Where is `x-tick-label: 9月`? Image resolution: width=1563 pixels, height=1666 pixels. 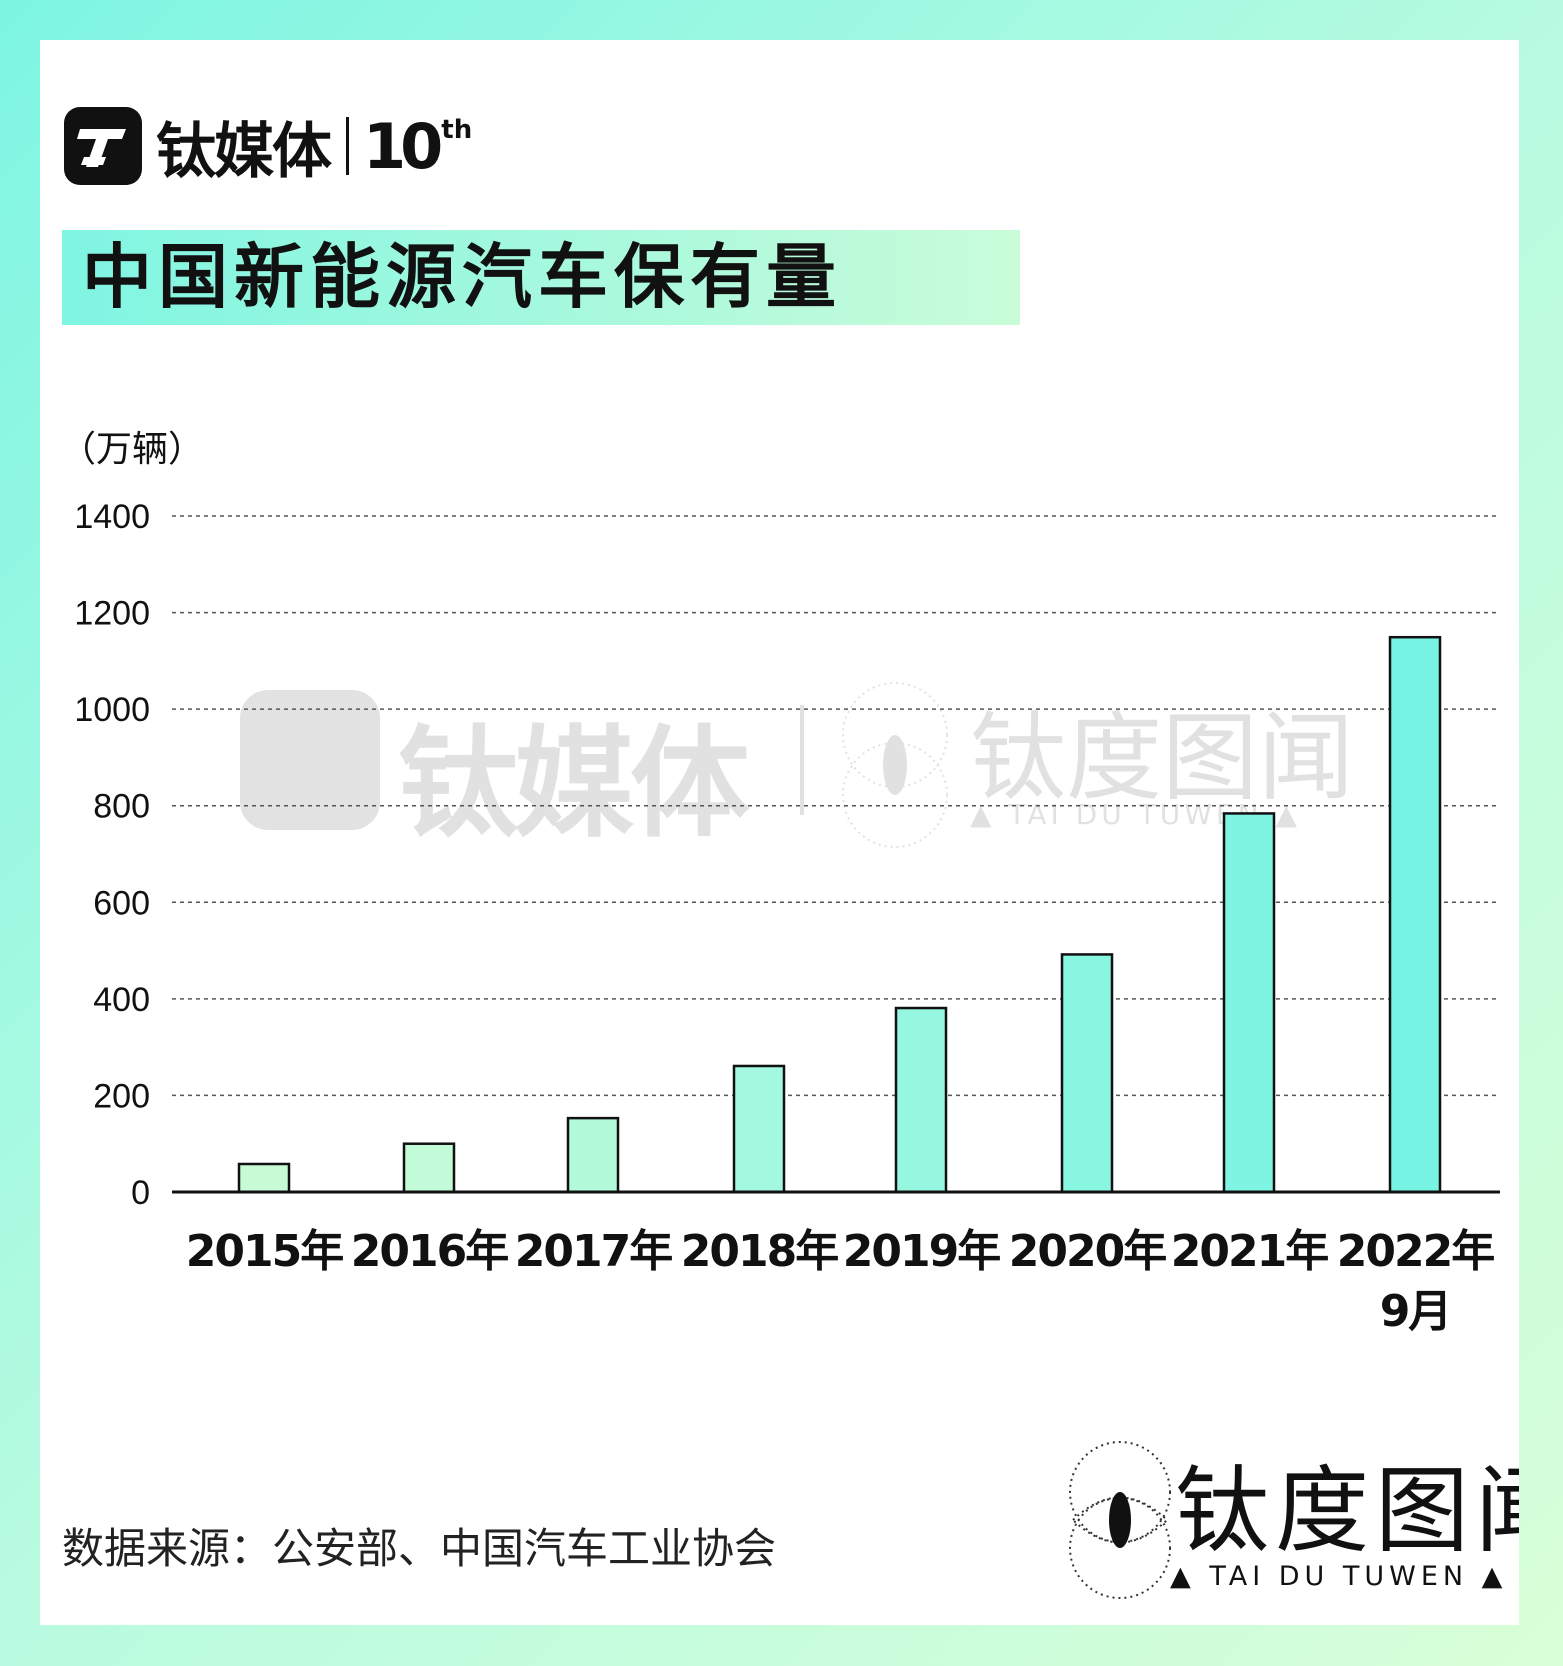
x-tick-label: 9月 is located at coordinates (1415, 1311).